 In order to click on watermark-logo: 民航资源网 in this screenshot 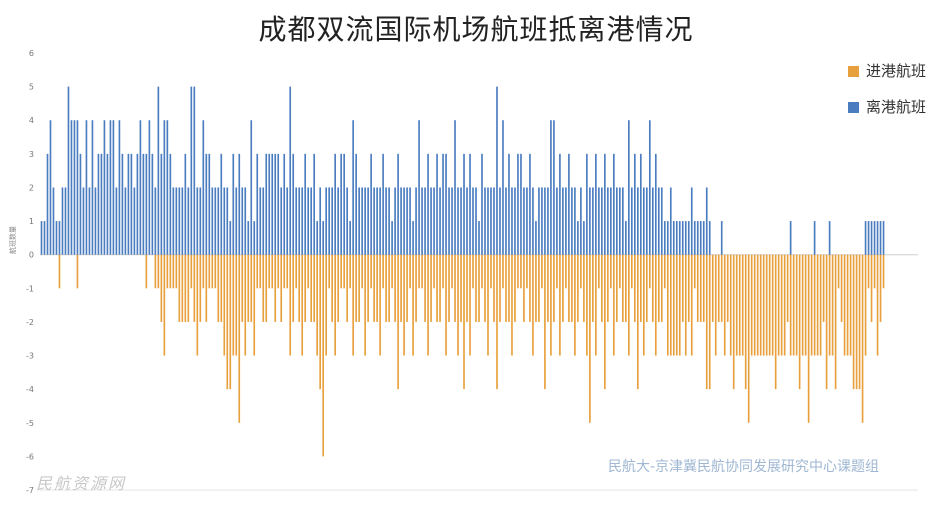, I will do `click(81, 483)`.